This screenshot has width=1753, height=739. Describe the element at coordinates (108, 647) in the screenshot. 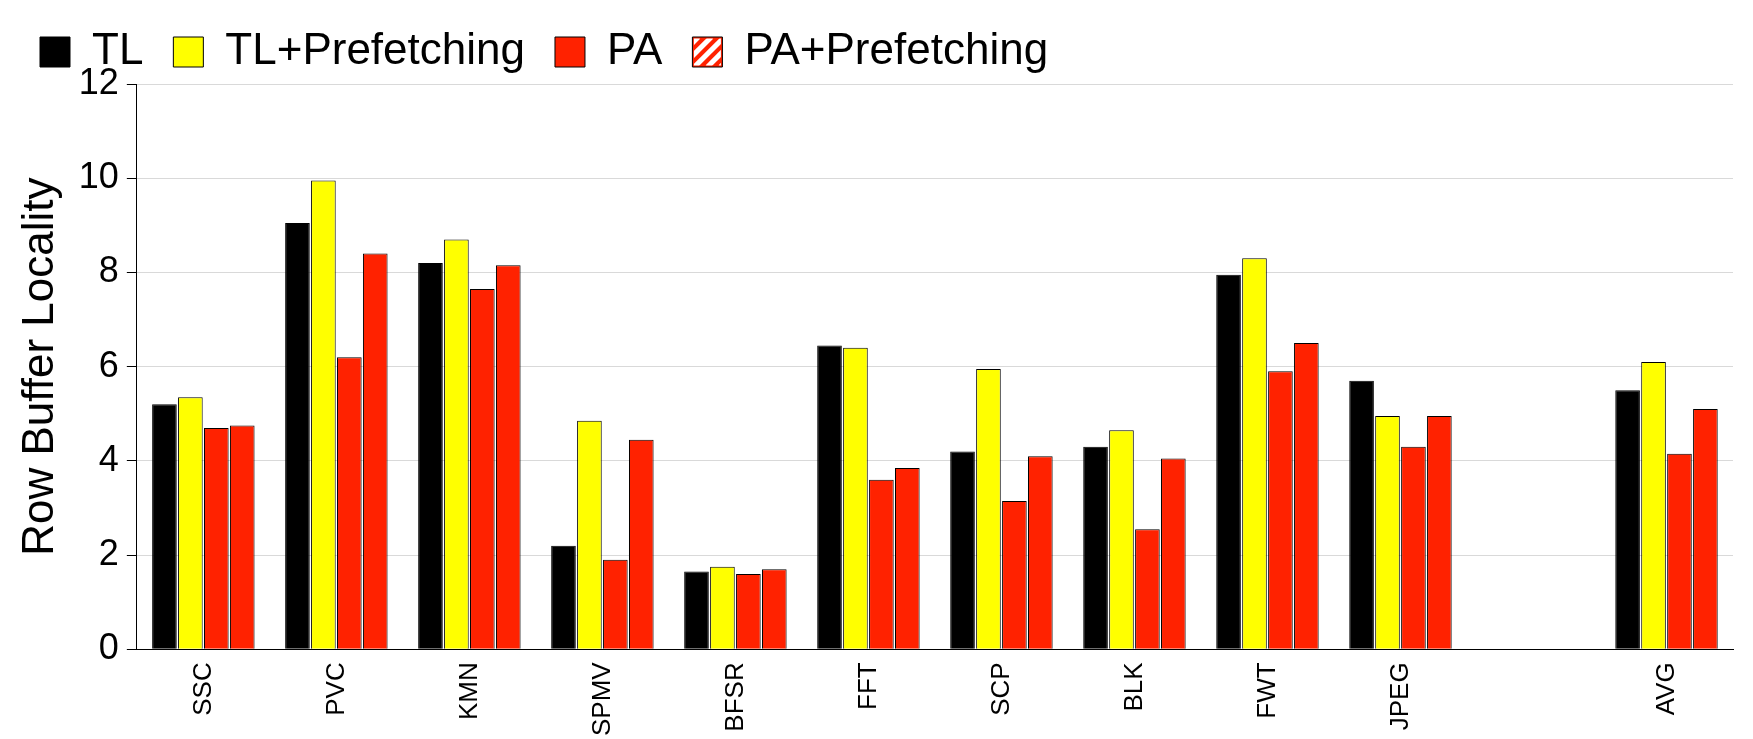

I see `y-tick-label: 0` at that location.